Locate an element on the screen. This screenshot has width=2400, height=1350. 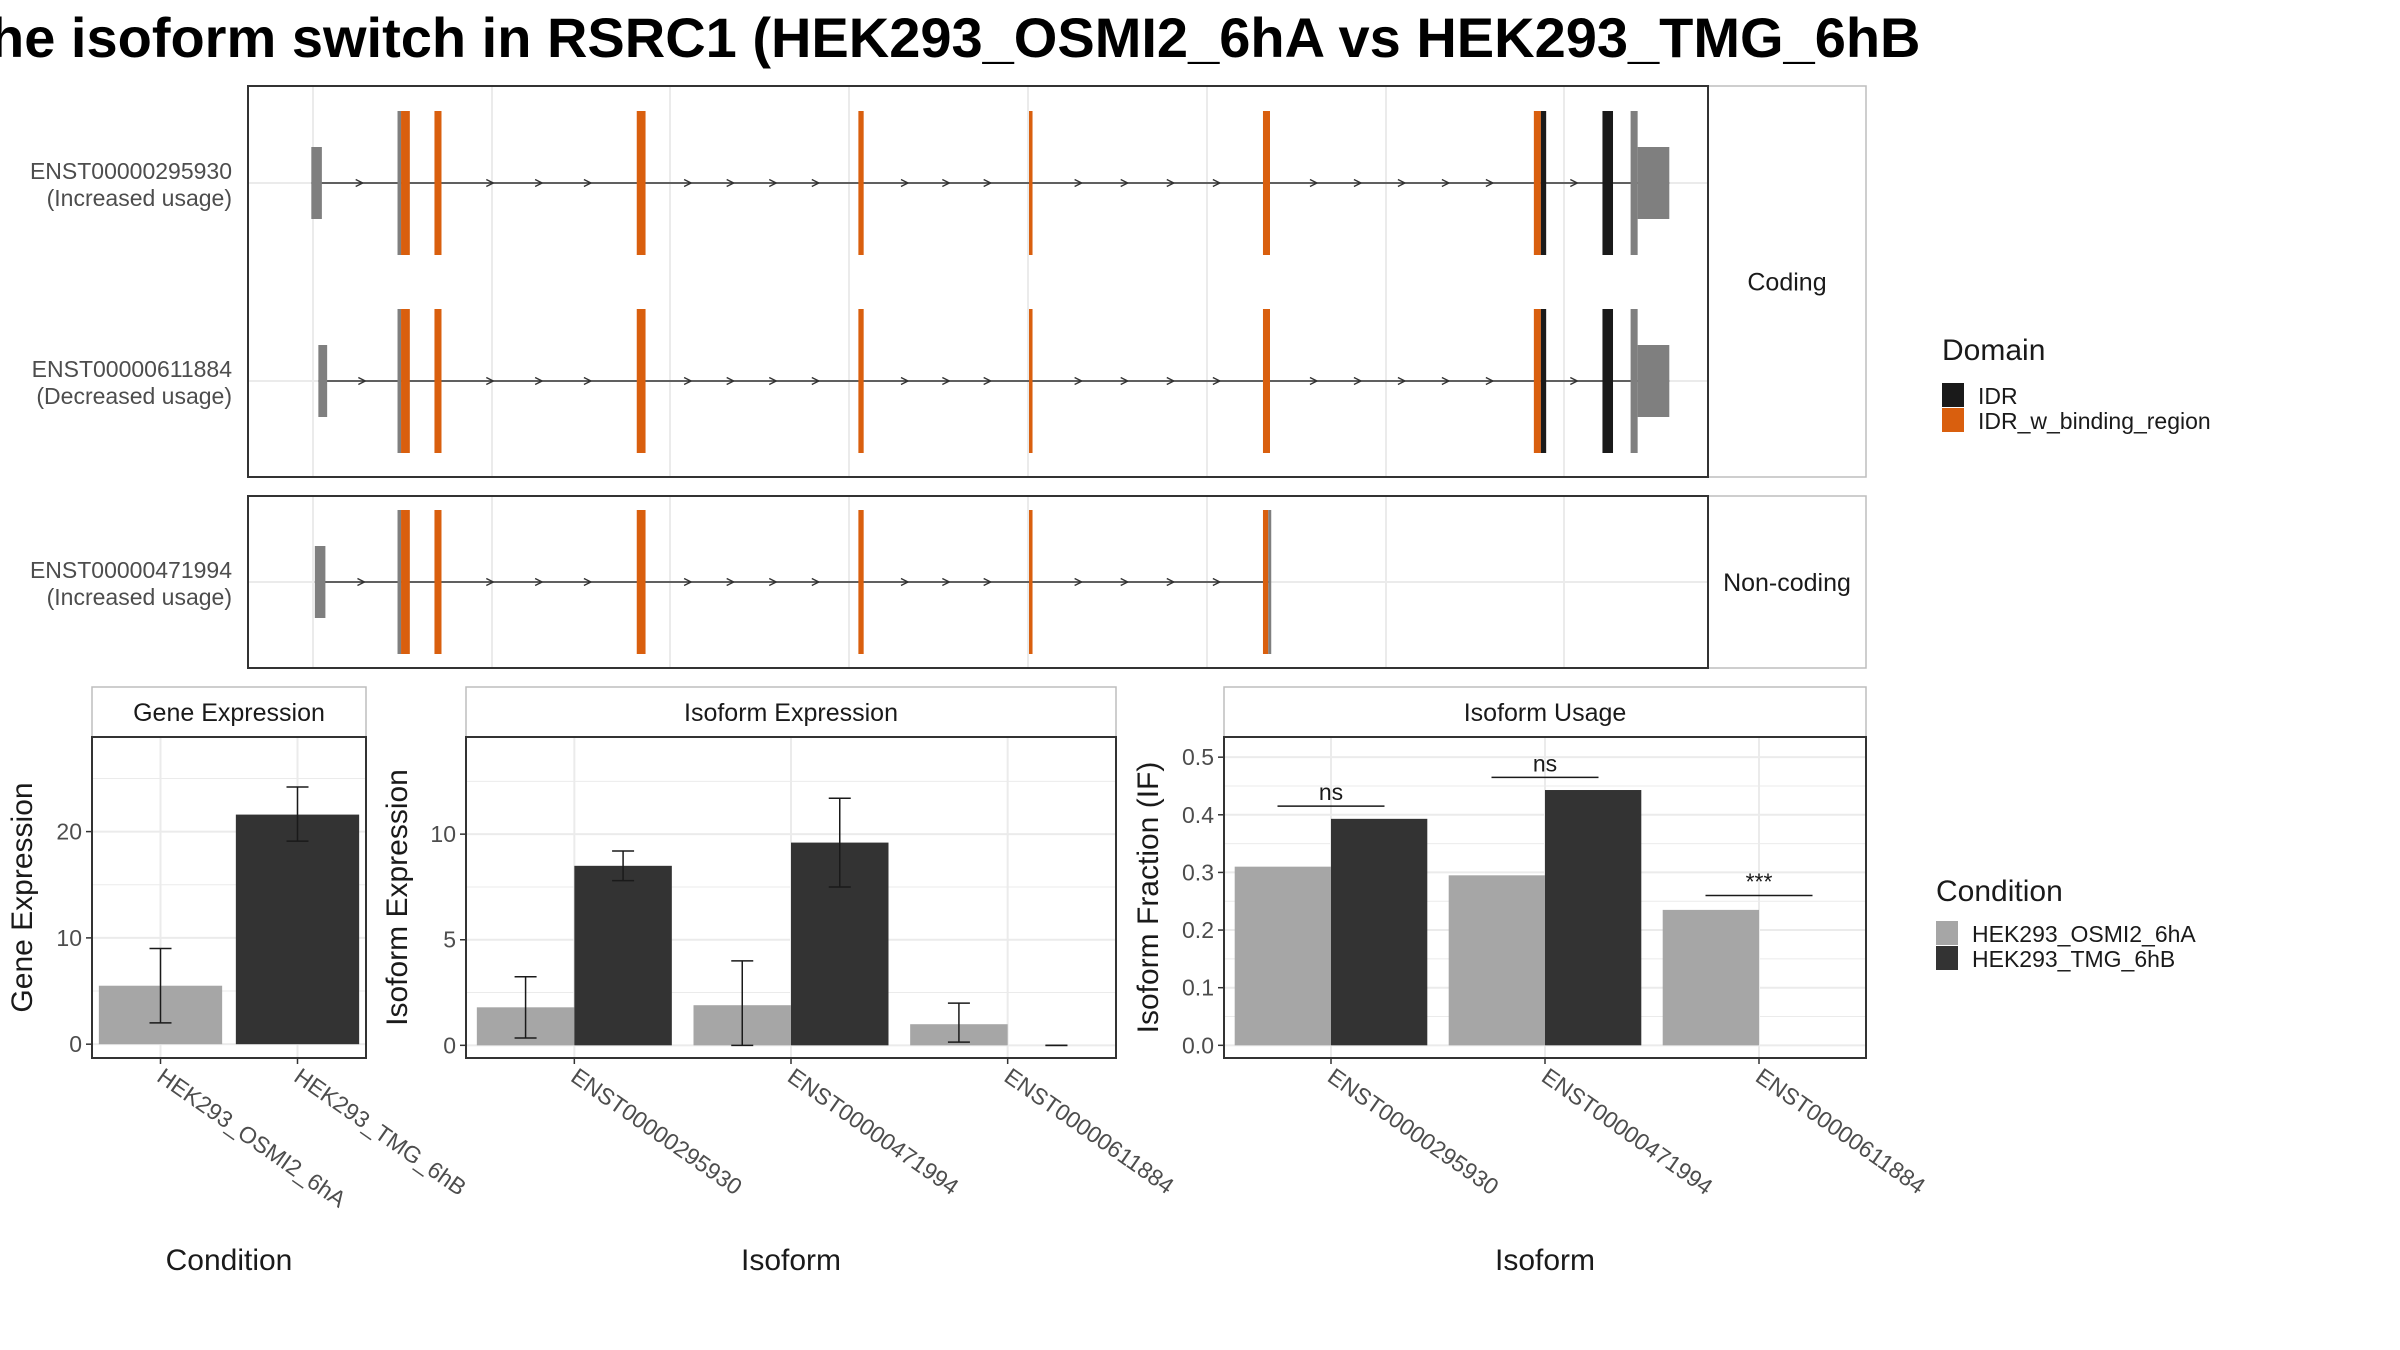
y-tick-label: 20 is located at coordinates (69, 832).